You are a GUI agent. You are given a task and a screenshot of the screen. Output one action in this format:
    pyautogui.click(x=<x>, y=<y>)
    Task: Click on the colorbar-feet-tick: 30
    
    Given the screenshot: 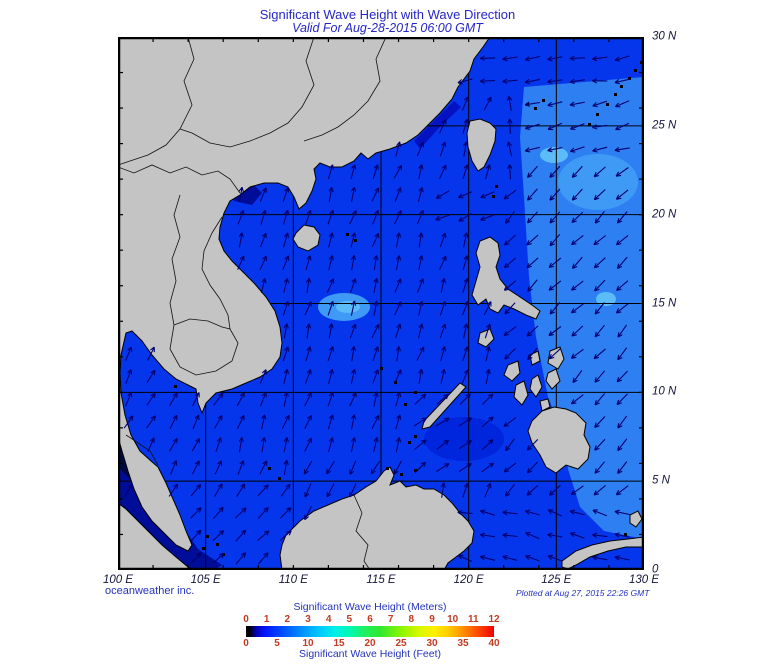 What is the action you would take?
    pyautogui.click(x=432, y=643)
    